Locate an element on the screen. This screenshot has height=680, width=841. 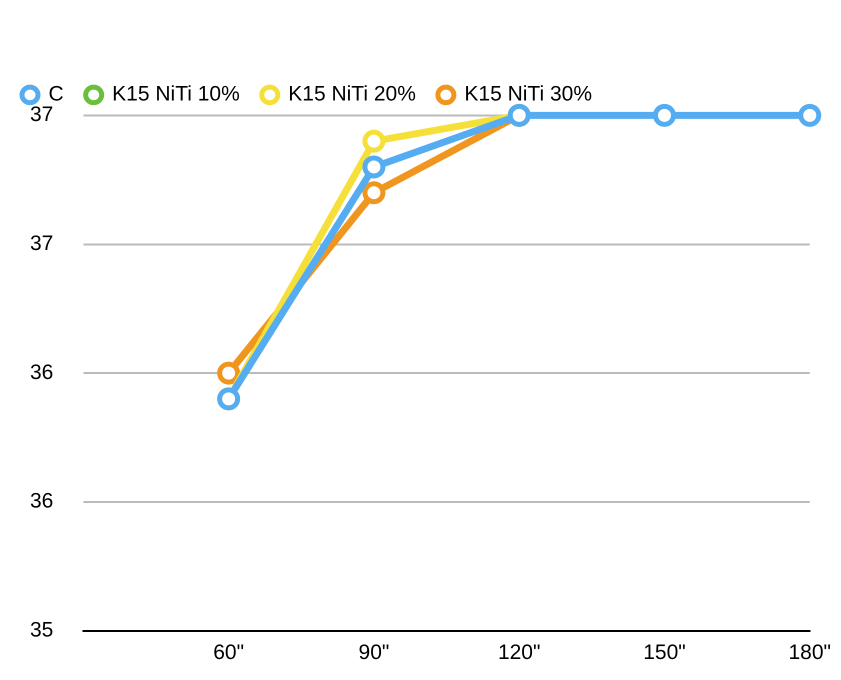
legend-label: C is located at coordinates (56, 94).